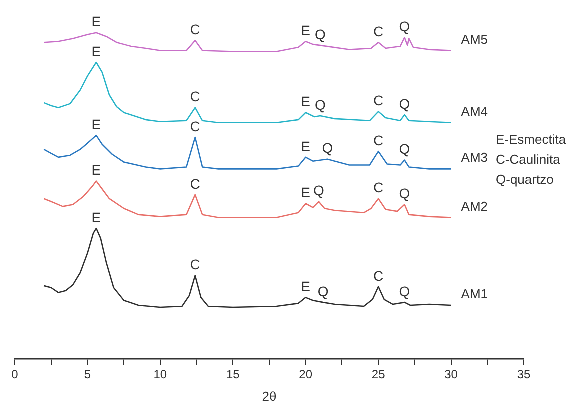 This screenshot has width=579, height=411. Describe the element at coordinates (379, 375) in the screenshot. I see `x-tick-label: 25` at that location.